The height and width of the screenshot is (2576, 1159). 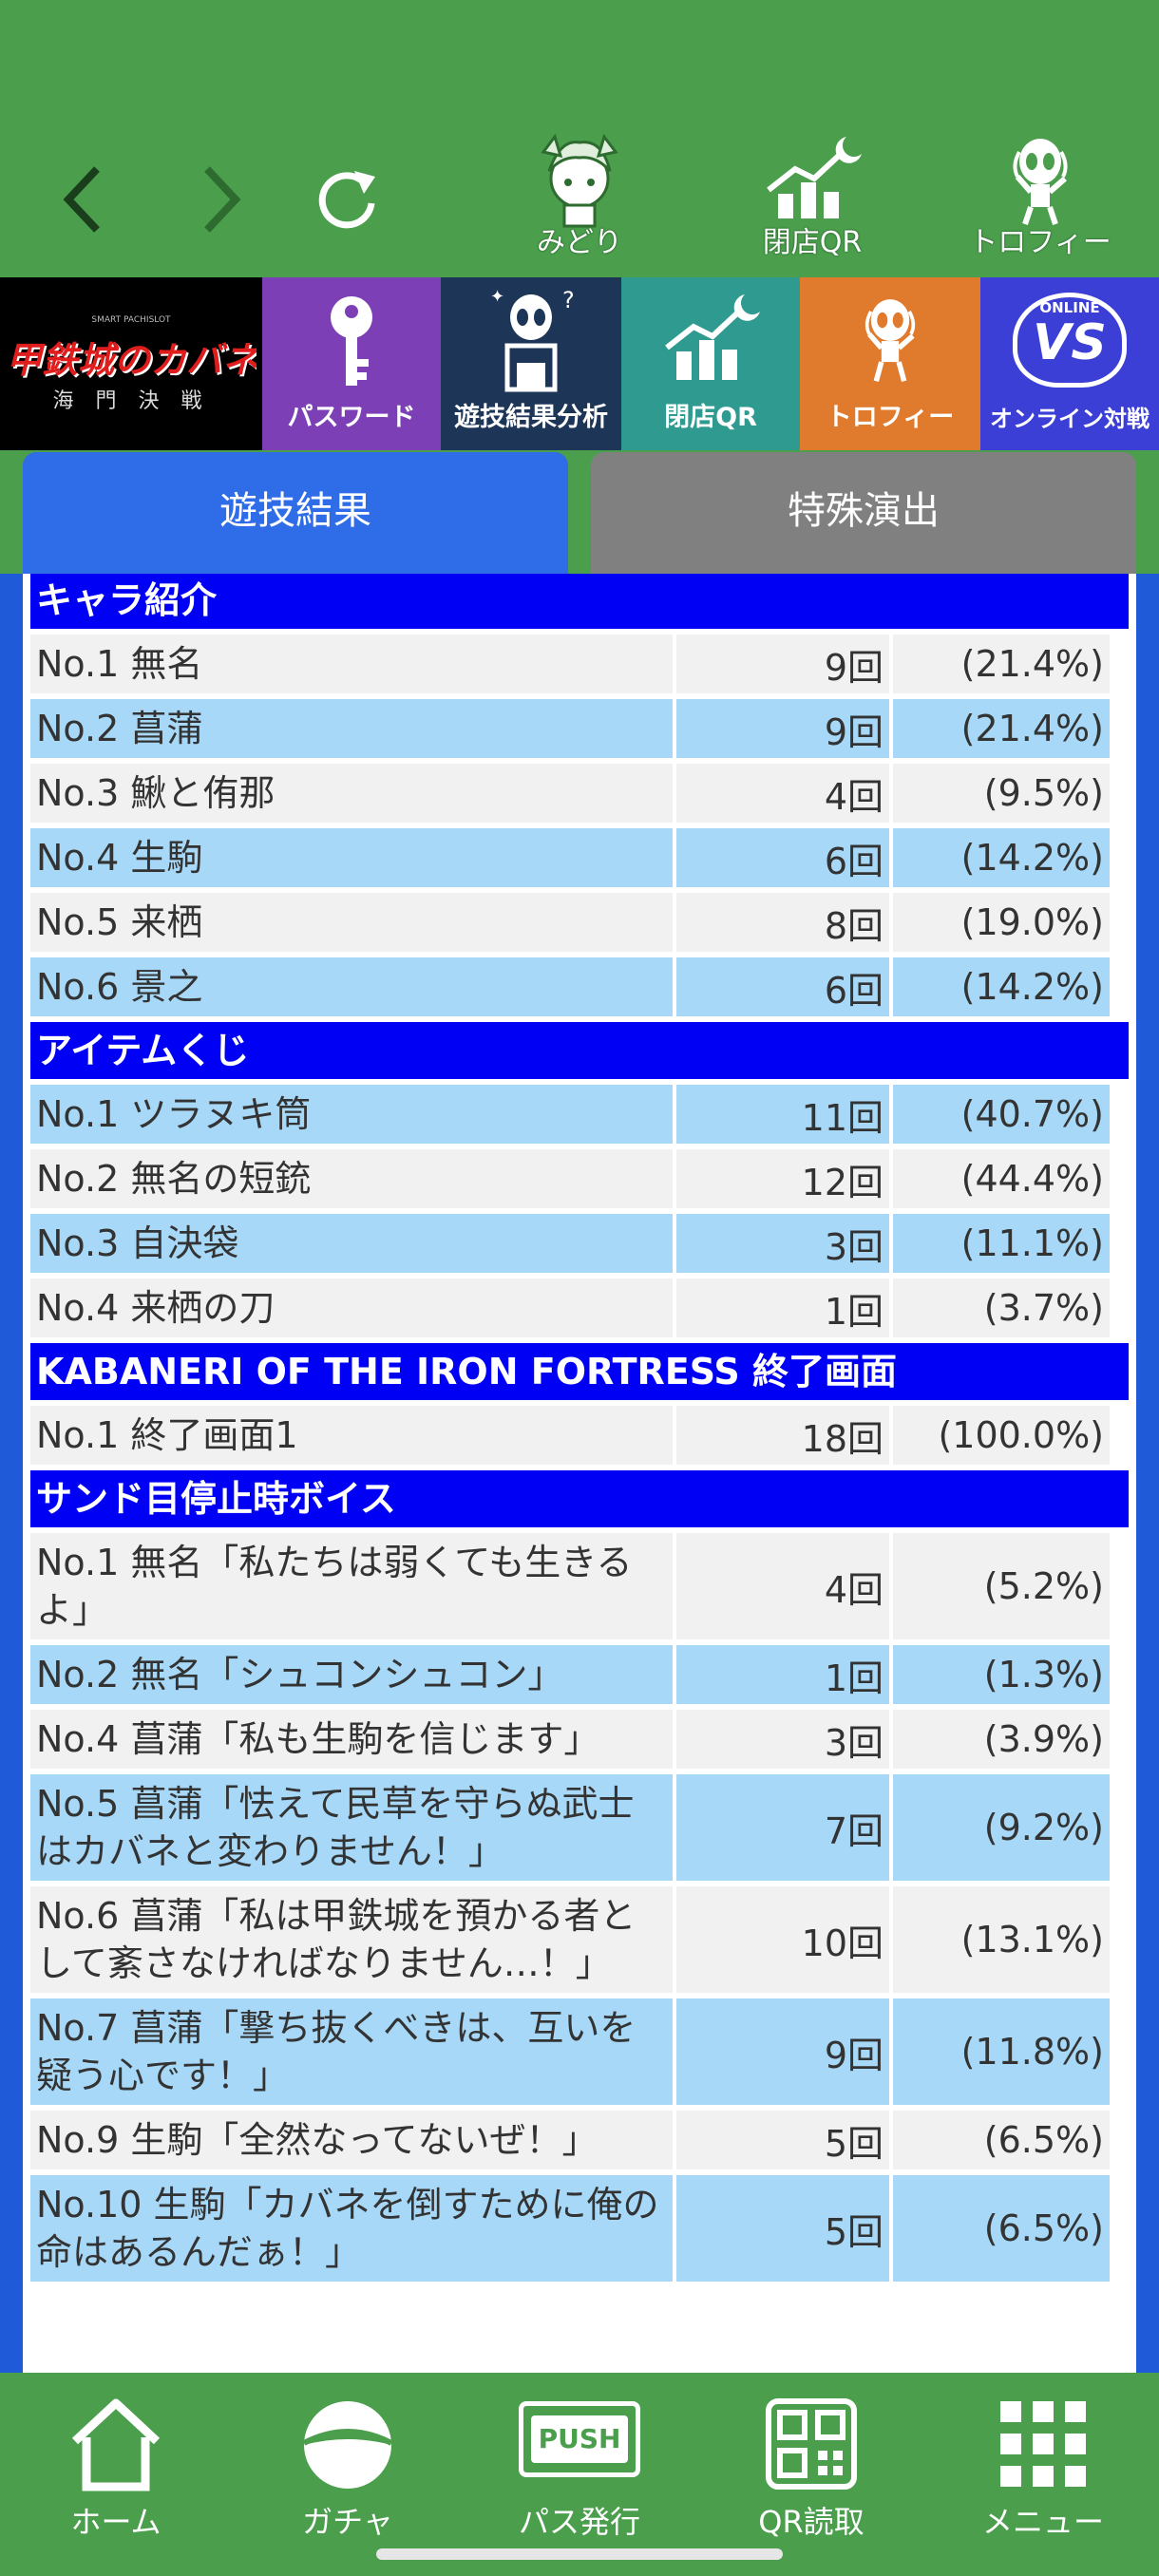 I want to click on closing-qr-tile: 閉店QR, so click(x=710, y=363).